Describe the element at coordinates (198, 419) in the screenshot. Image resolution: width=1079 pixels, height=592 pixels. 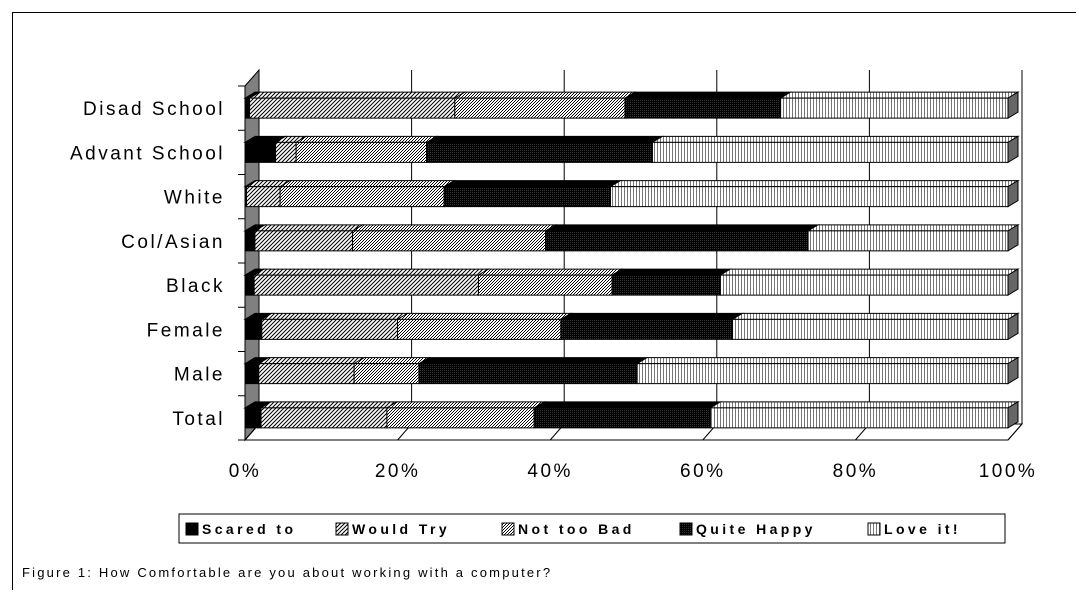
I see `category-label-total: Total` at that location.